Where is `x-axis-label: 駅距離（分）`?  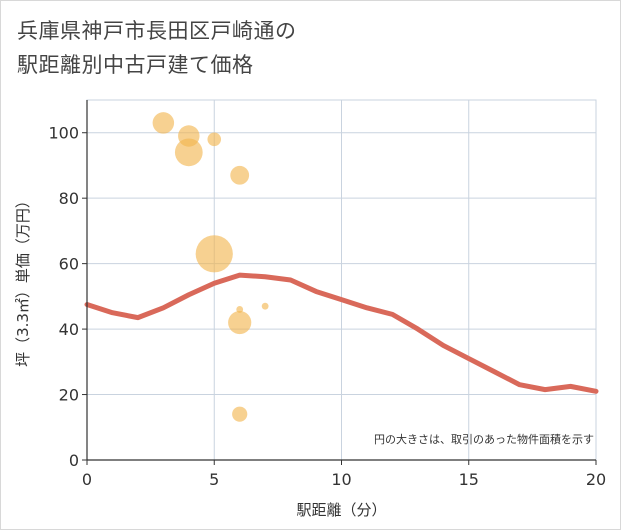 x-axis-label: 駅距離（分） is located at coordinates (341, 510).